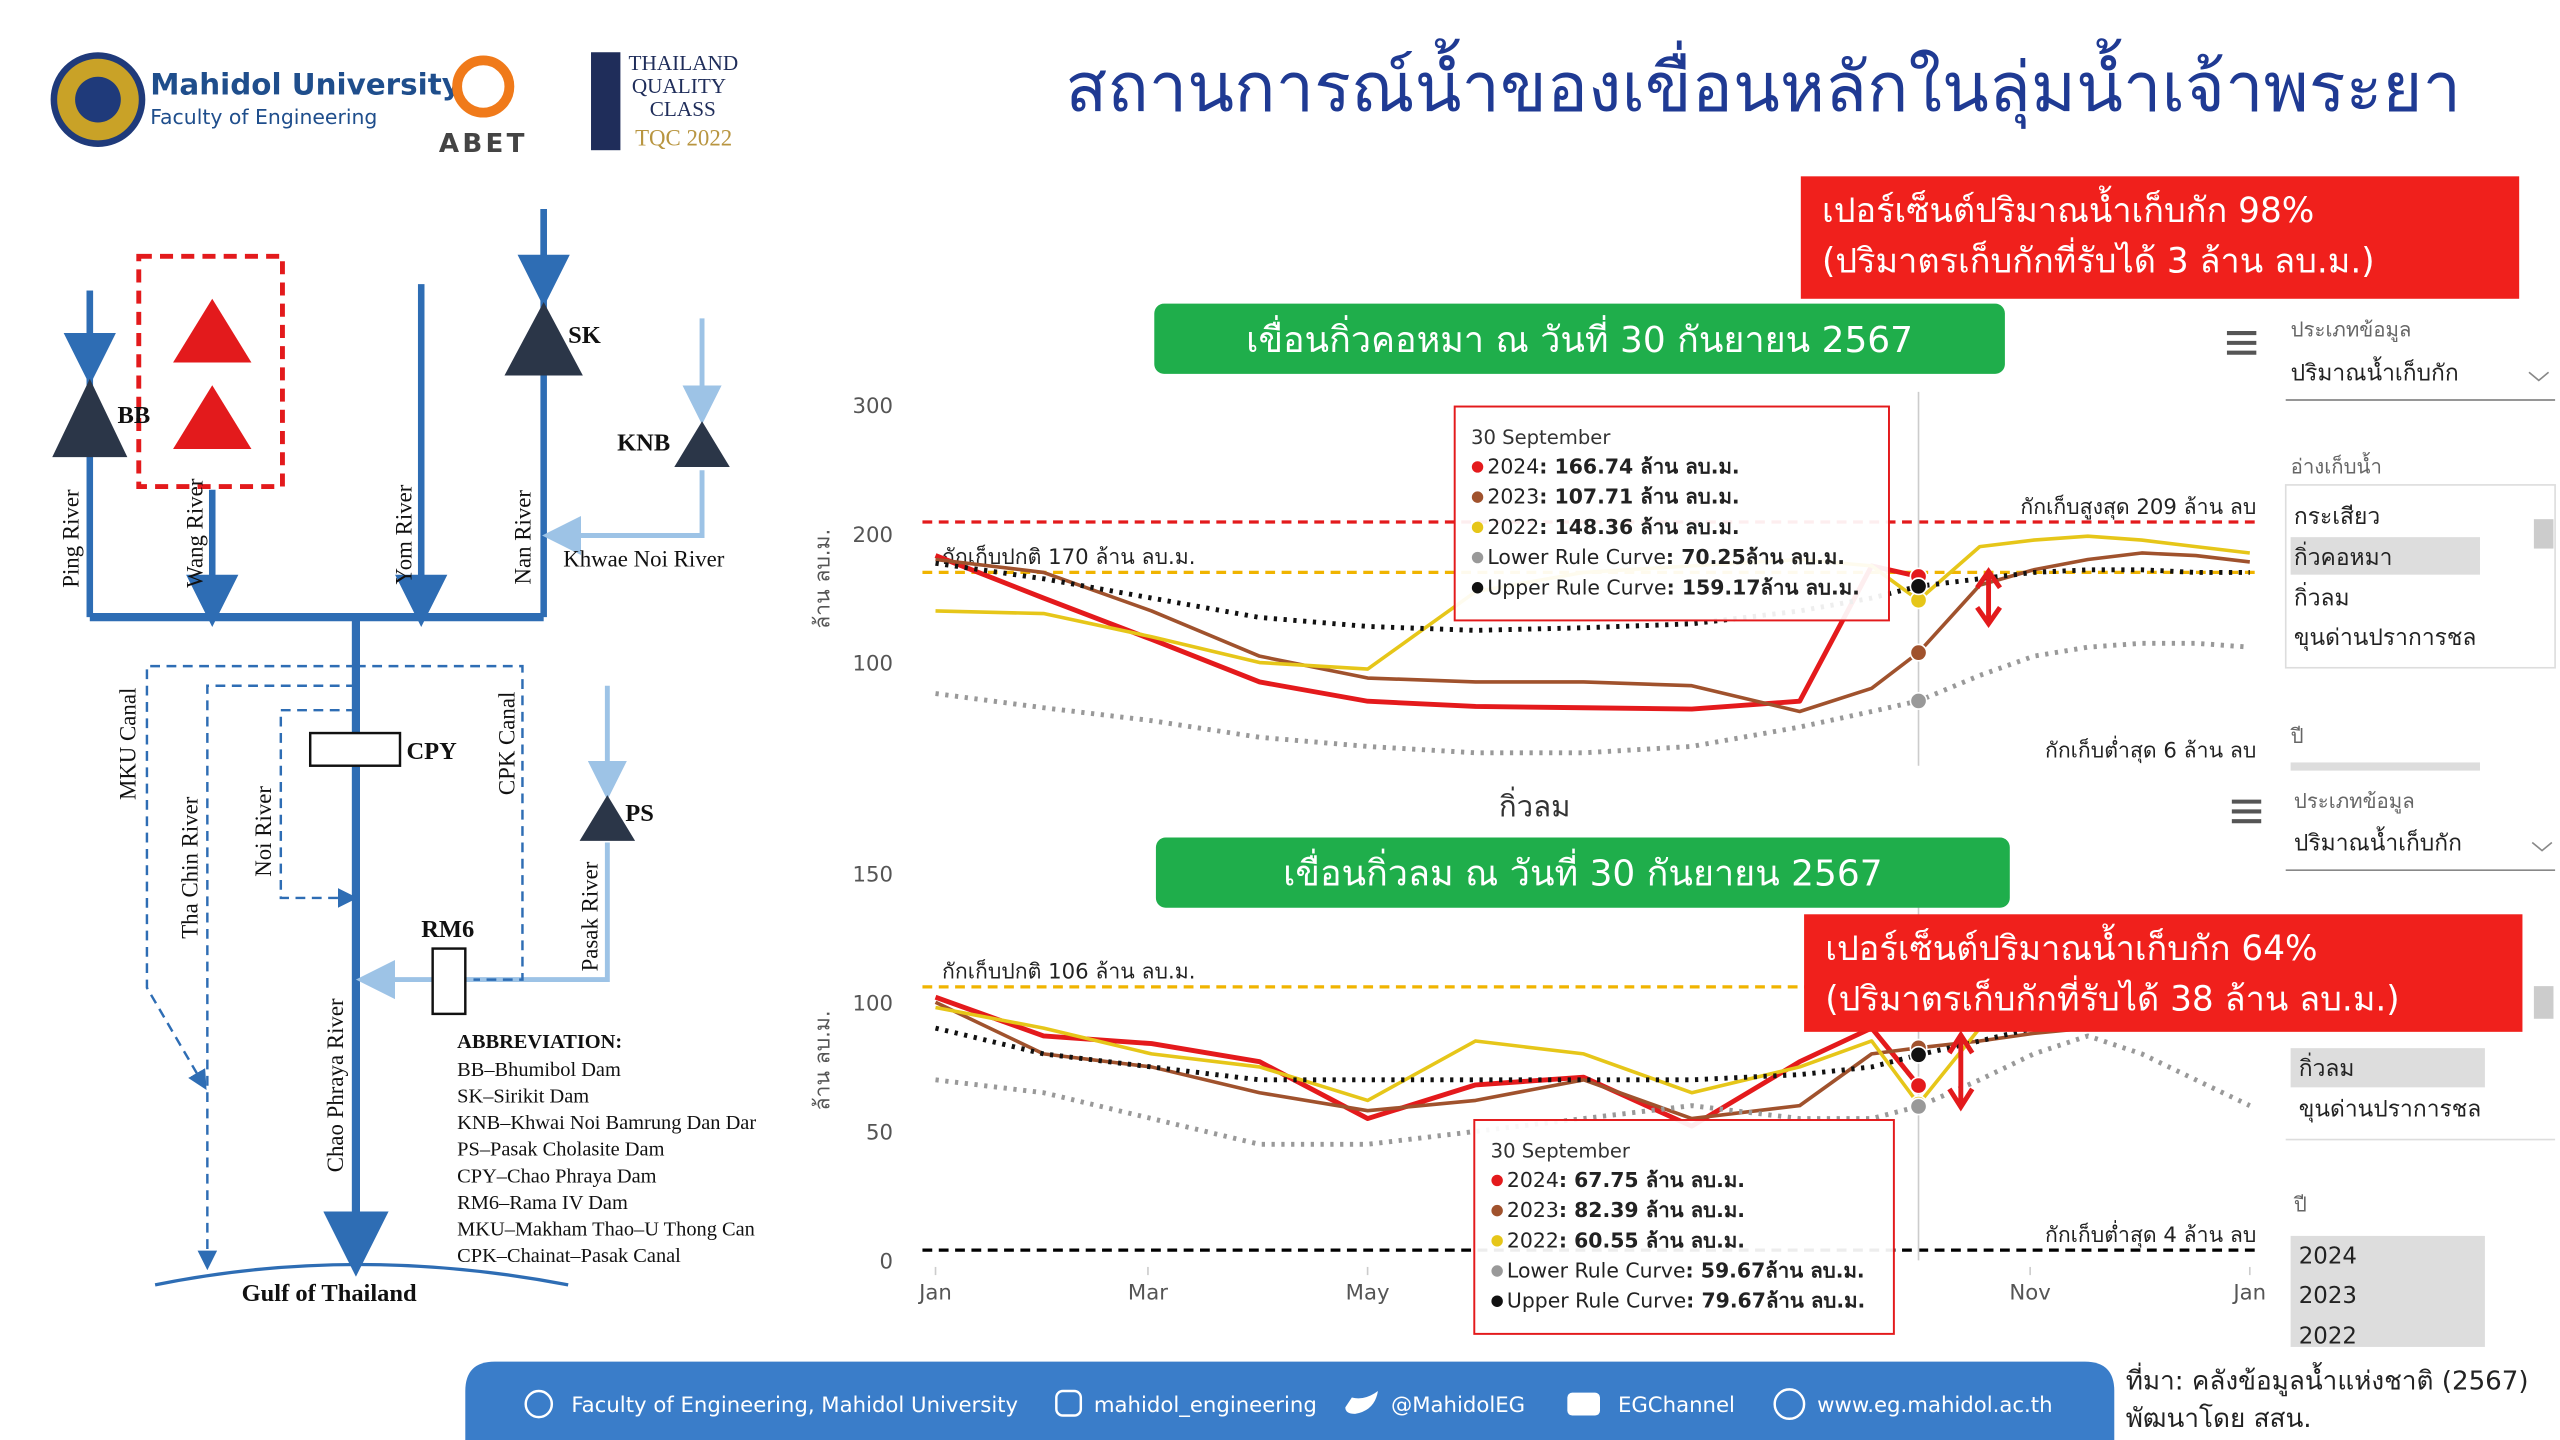  What do you see at coordinates (134, 415) in the screenshot?
I see `dam-label: BB` at bounding box center [134, 415].